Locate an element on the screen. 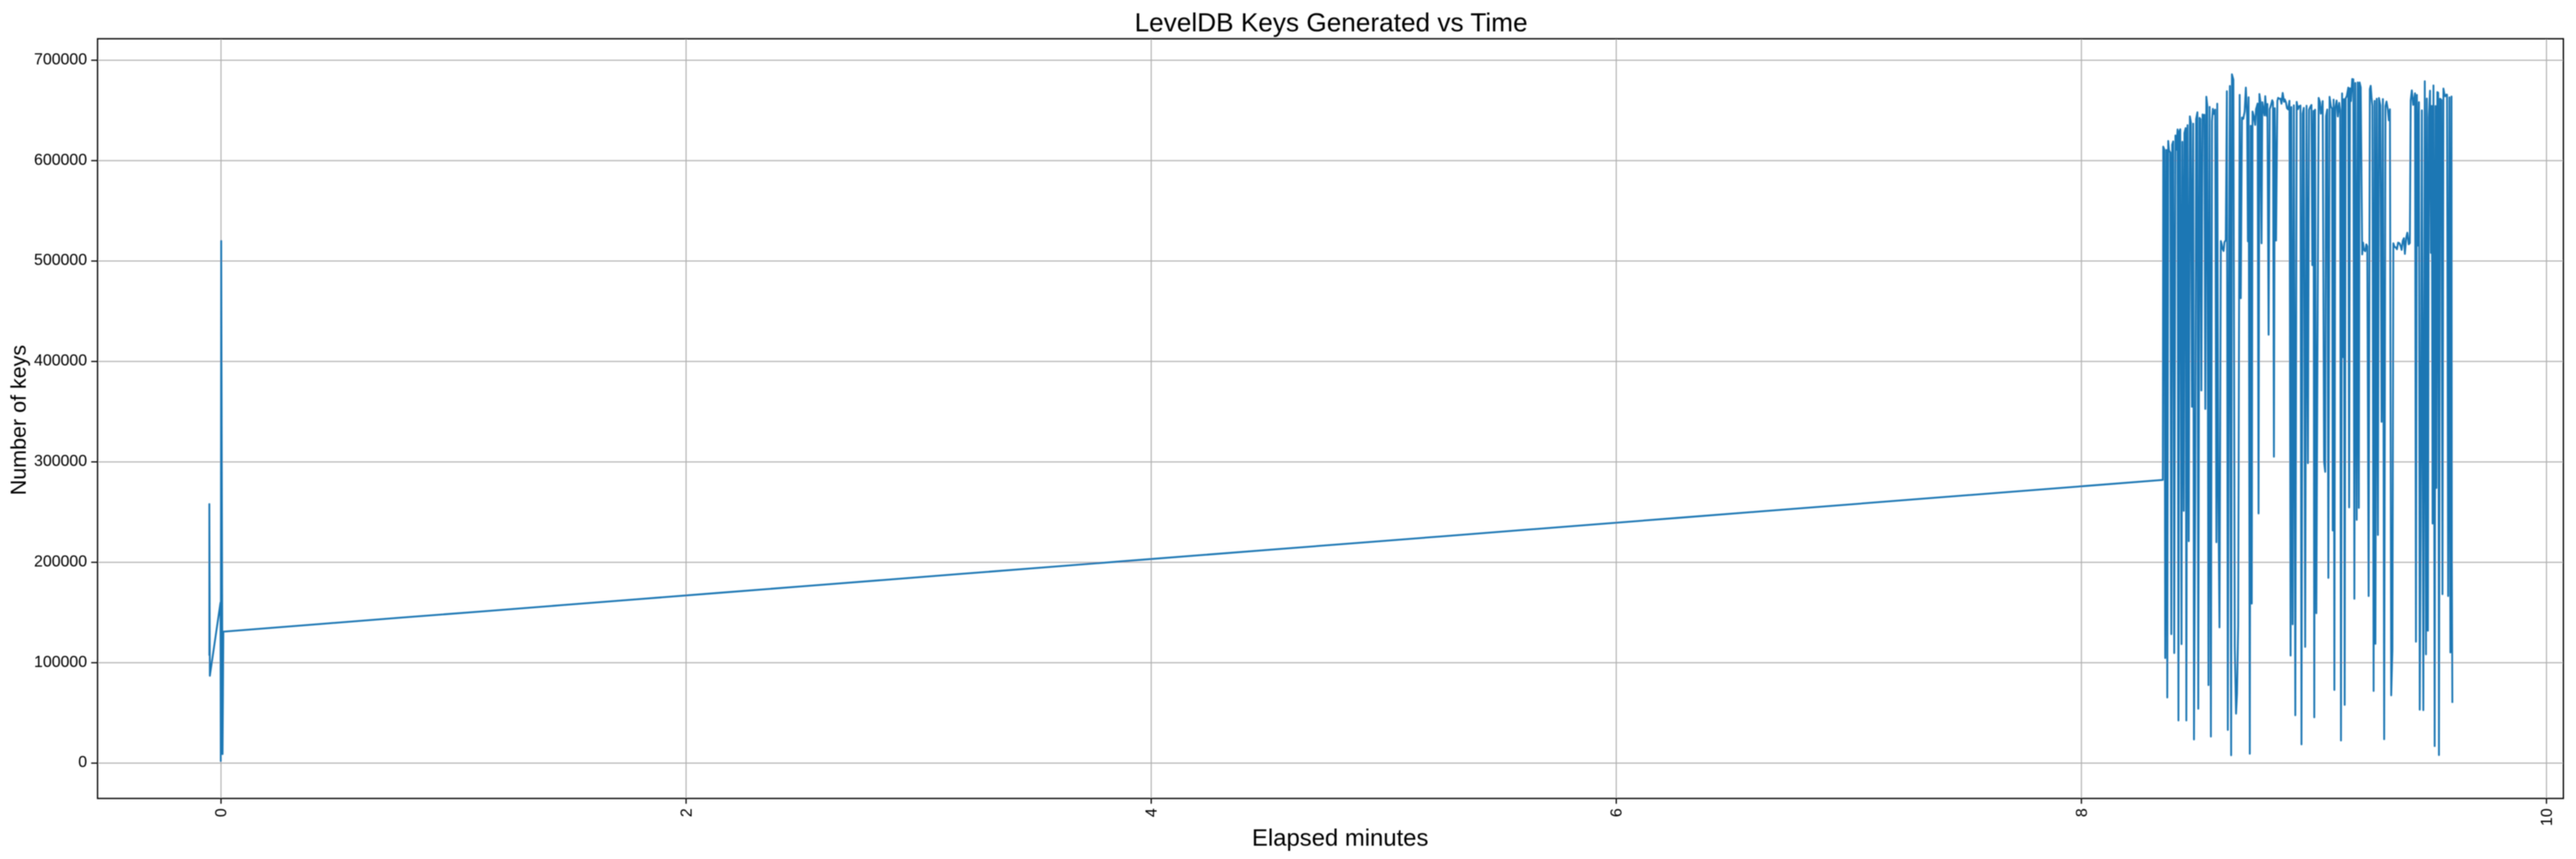 This screenshot has width=2576, height=859. svg-text: Elapsed minutes is located at coordinates (1341, 838).